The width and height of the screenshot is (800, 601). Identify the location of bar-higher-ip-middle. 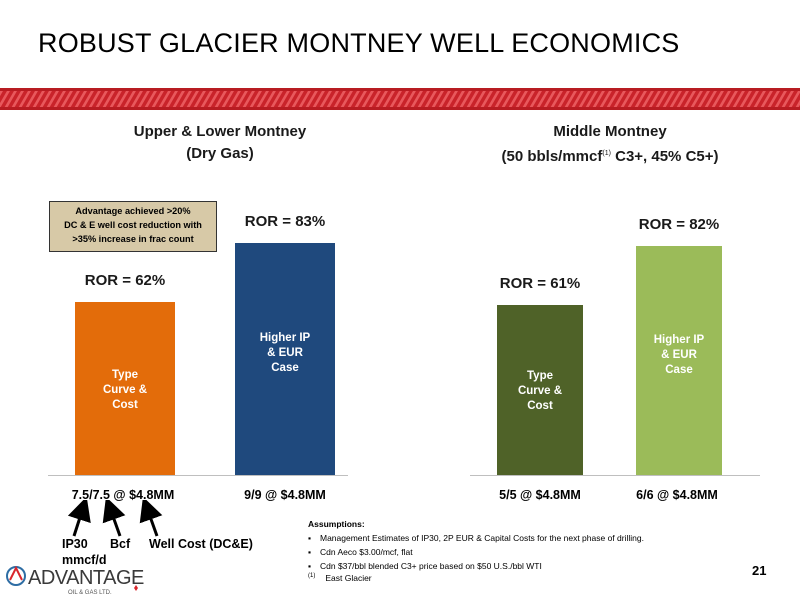
(679, 360).